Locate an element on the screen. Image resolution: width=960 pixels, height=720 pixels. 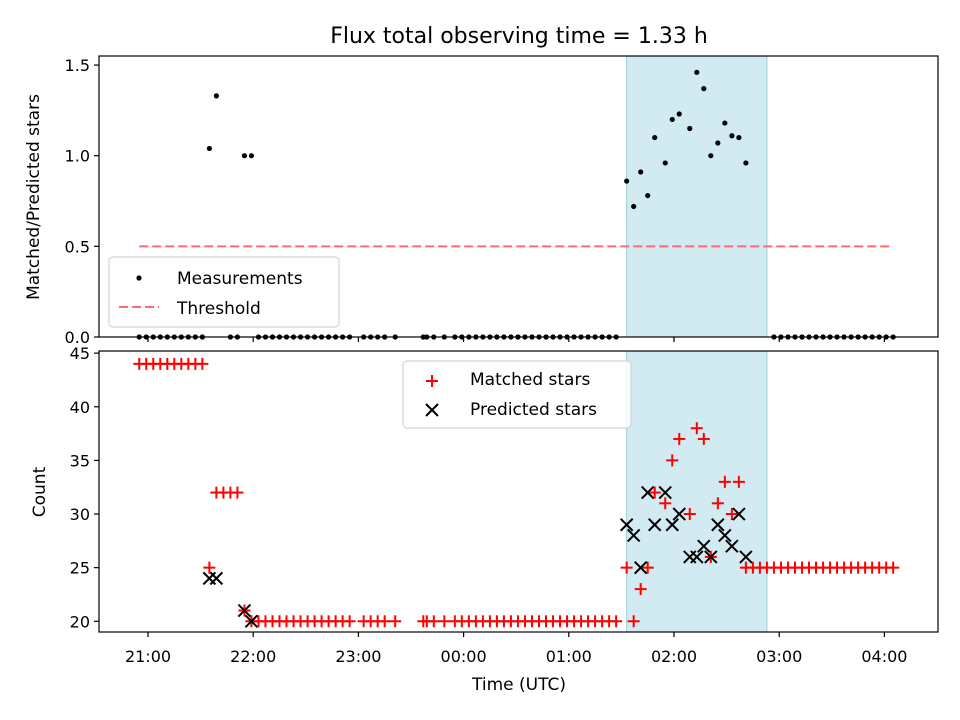
top-y-axis-label: Matched/Predicted stars is located at coordinates (34, 197).